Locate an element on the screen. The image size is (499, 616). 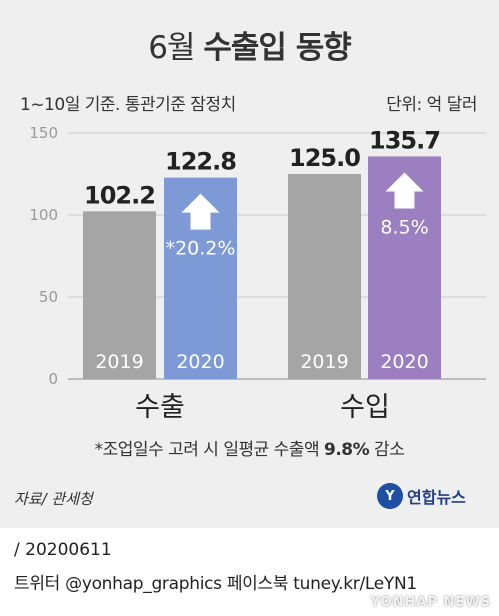
watermark: YONHAP NEWS is located at coordinates (430, 602).